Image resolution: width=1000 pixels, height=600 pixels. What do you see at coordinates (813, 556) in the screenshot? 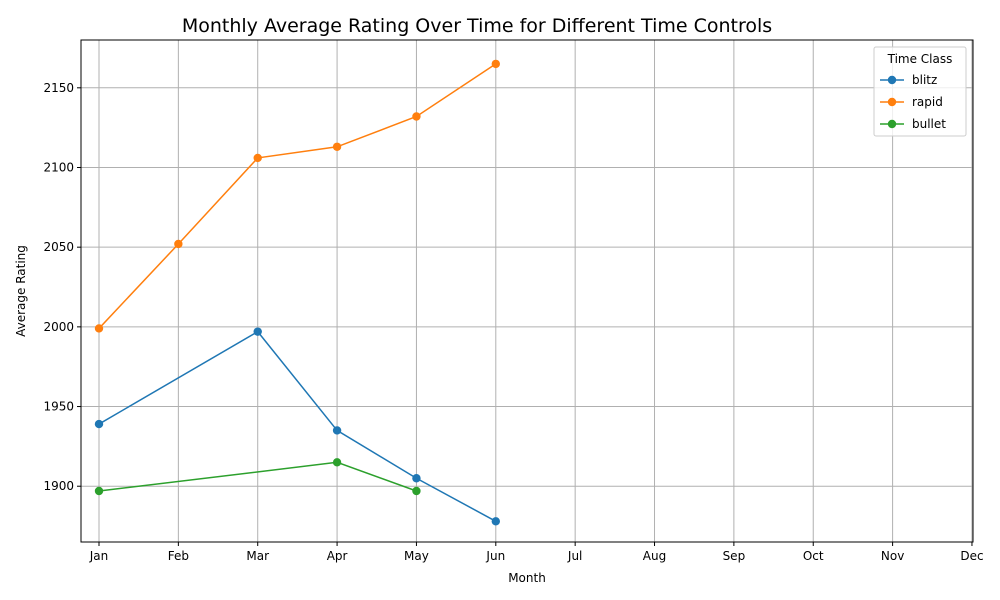
I see `x-tick-label: Oct` at bounding box center [813, 556].